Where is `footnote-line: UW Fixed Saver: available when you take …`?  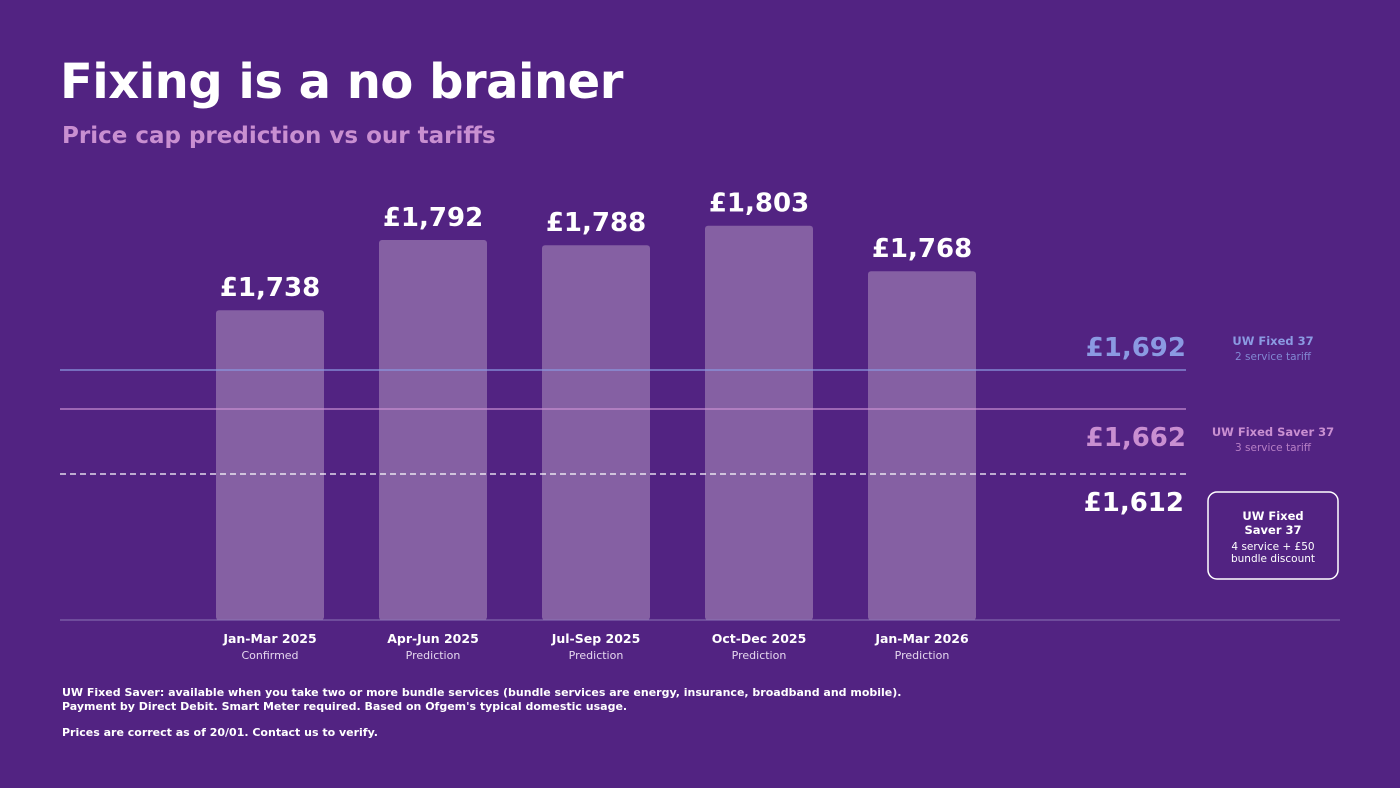 footnote-line: UW Fixed Saver: available when you take … is located at coordinates (482, 692).